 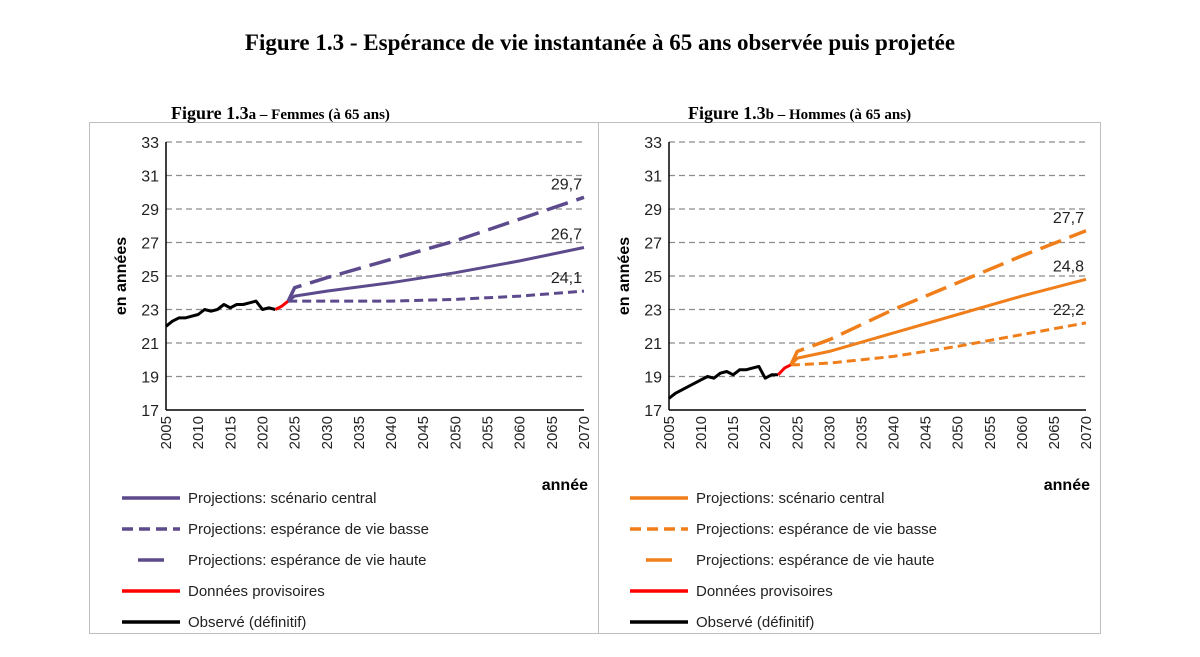 What do you see at coordinates (1068, 310) in the screenshot?
I see `end-value-label: 22,2` at bounding box center [1068, 310].